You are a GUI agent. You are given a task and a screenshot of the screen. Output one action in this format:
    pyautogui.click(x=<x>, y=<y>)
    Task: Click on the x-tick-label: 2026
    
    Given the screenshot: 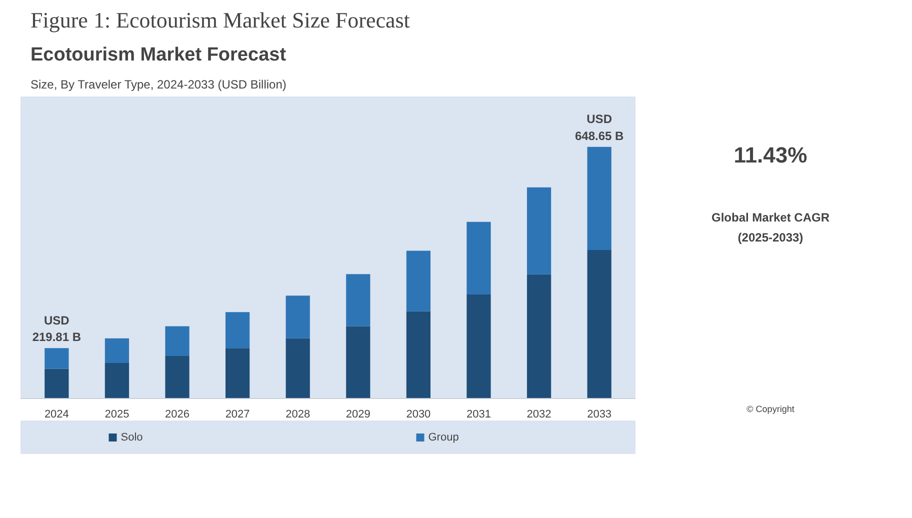 What is the action you would take?
    pyautogui.click(x=177, y=414)
    